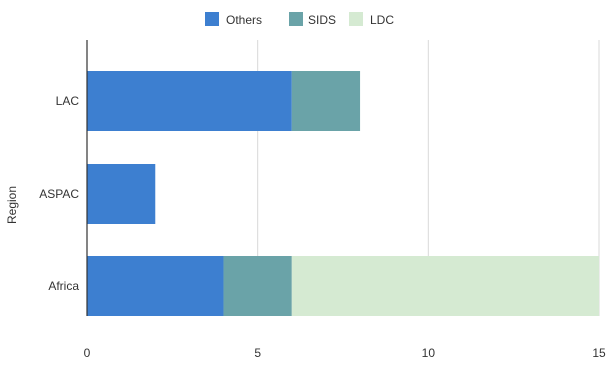 The height and width of the screenshot is (368, 607). What do you see at coordinates (356, 19) in the screenshot?
I see `legend-swatch-ldc` at bounding box center [356, 19].